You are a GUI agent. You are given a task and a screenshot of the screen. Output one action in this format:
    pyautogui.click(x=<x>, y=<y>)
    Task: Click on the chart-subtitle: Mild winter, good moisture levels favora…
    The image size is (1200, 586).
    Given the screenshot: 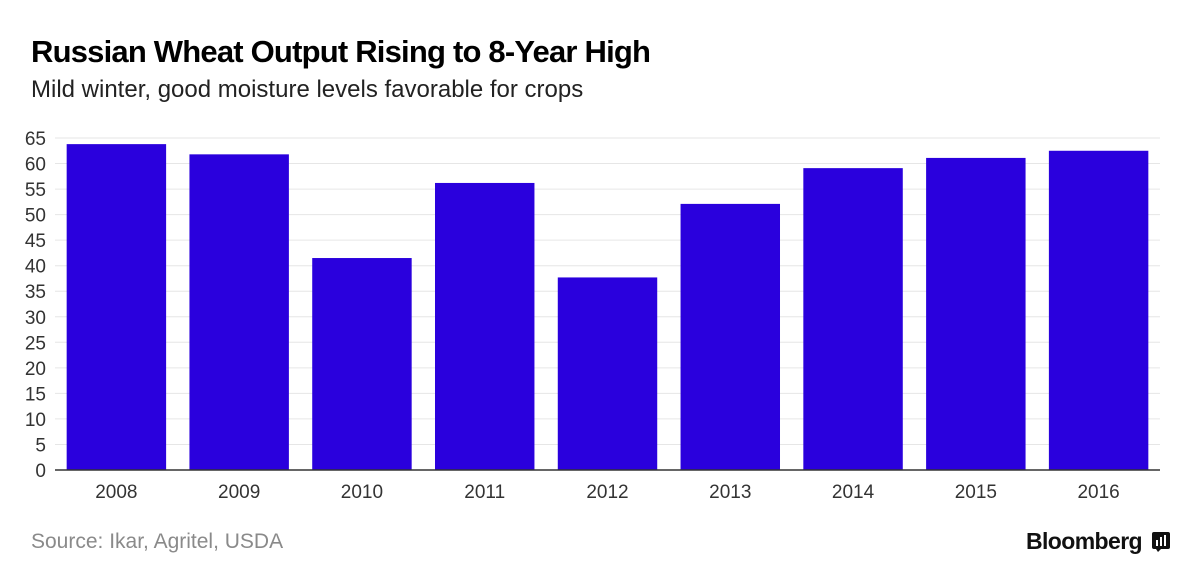 What is the action you would take?
    pyautogui.click(x=307, y=89)
    